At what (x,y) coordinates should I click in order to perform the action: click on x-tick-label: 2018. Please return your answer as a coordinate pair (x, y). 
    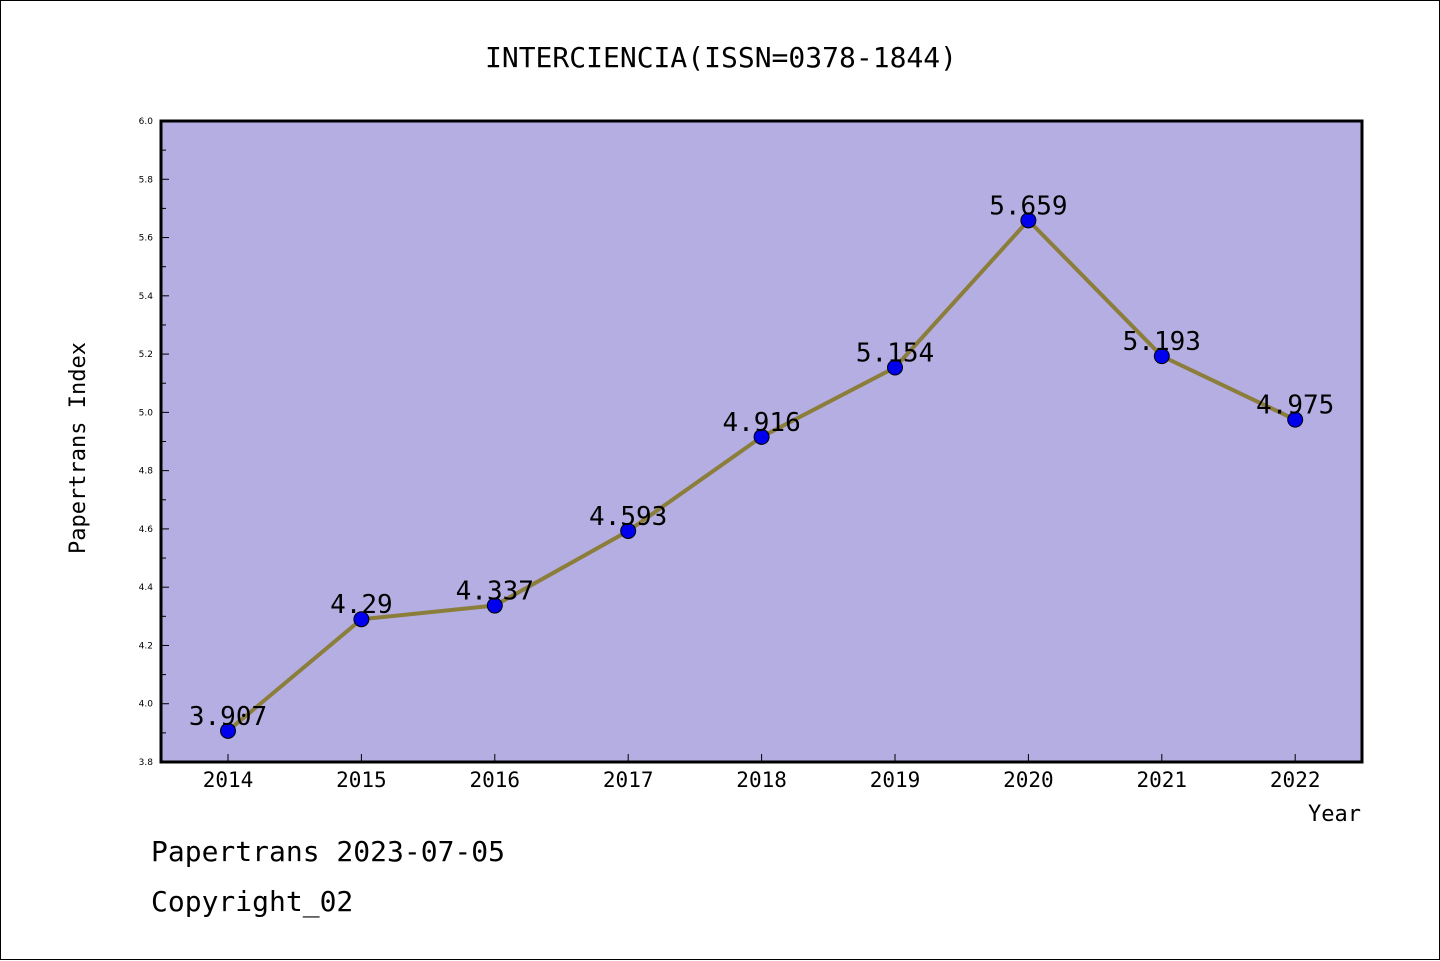
    Looking at the image, I should click on (761, 780).